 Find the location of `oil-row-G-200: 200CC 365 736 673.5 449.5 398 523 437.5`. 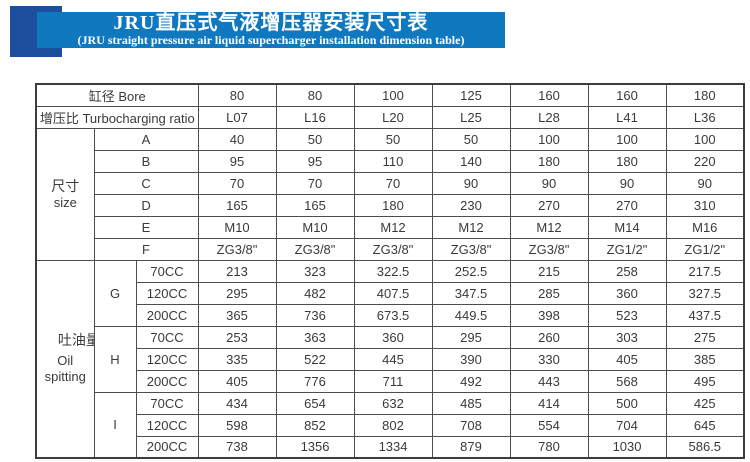

oil-row-G-200: 200CC 365 736 673.5 449.5 398 523 437.5 is located at coordinates (390, 315).